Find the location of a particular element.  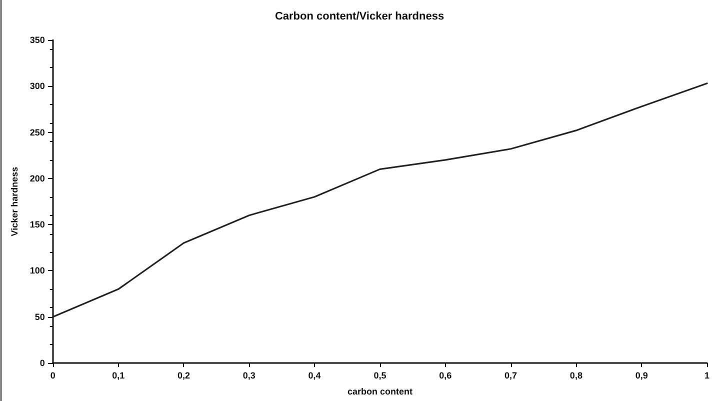

x-axis-title: carbon content is located at coordinates (379, 391).